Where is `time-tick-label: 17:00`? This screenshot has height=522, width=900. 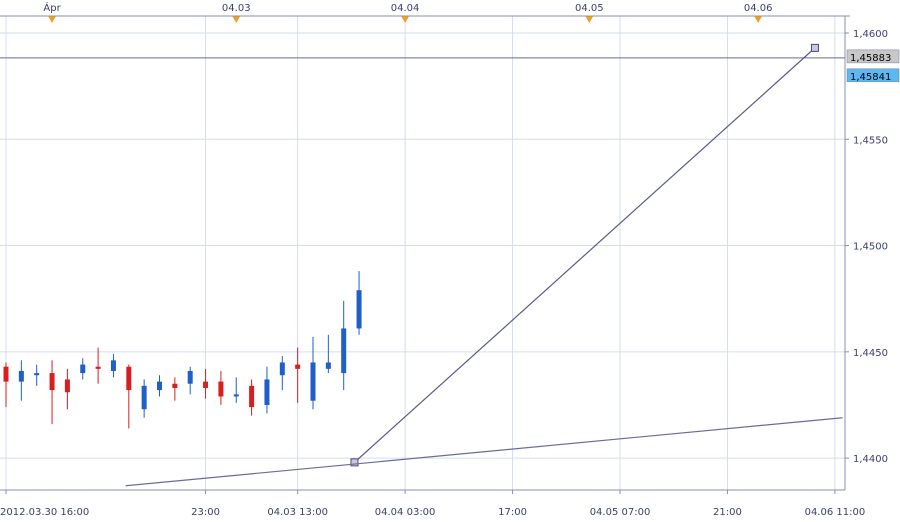
time-tick-label: 17:00 is located at coordinates (512, 512).